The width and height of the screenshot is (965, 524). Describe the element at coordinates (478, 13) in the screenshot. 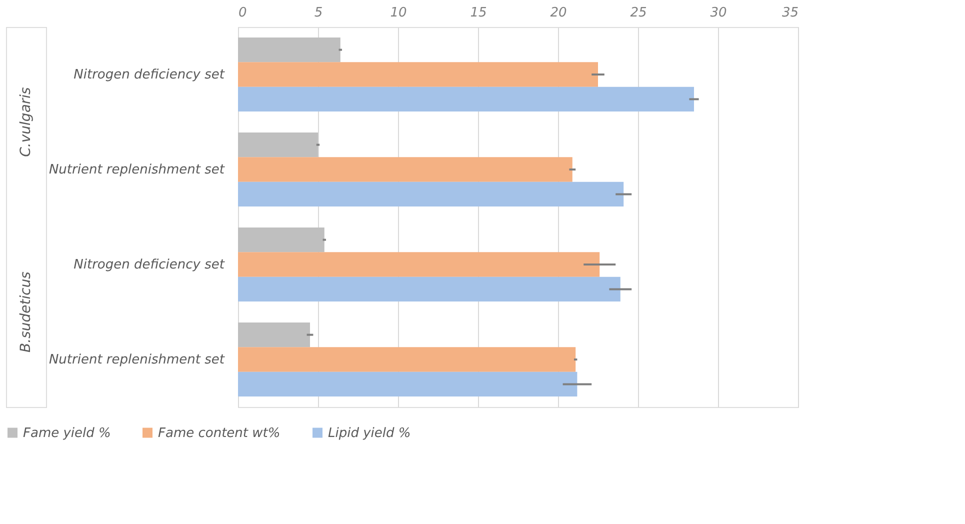

I see `x-tick-label: 15` at that location.